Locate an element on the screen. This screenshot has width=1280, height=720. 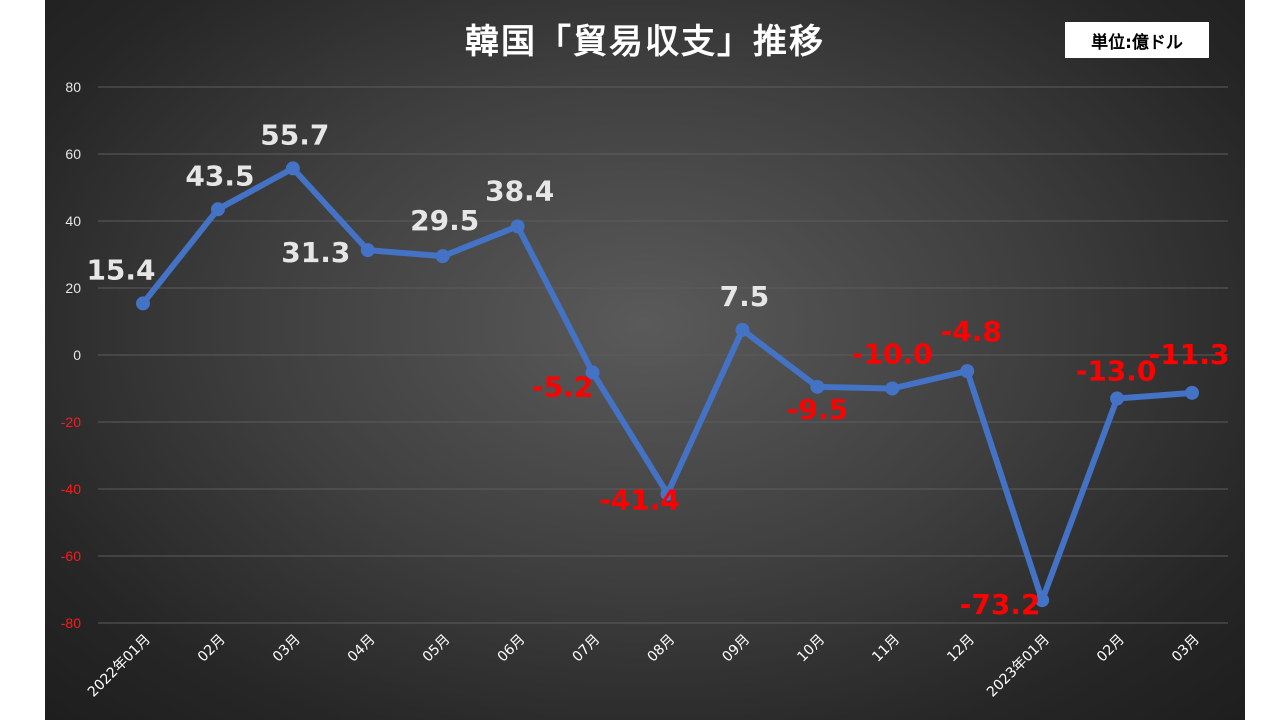
x-tick-label: 07月 is located at coordinates (587, 649).